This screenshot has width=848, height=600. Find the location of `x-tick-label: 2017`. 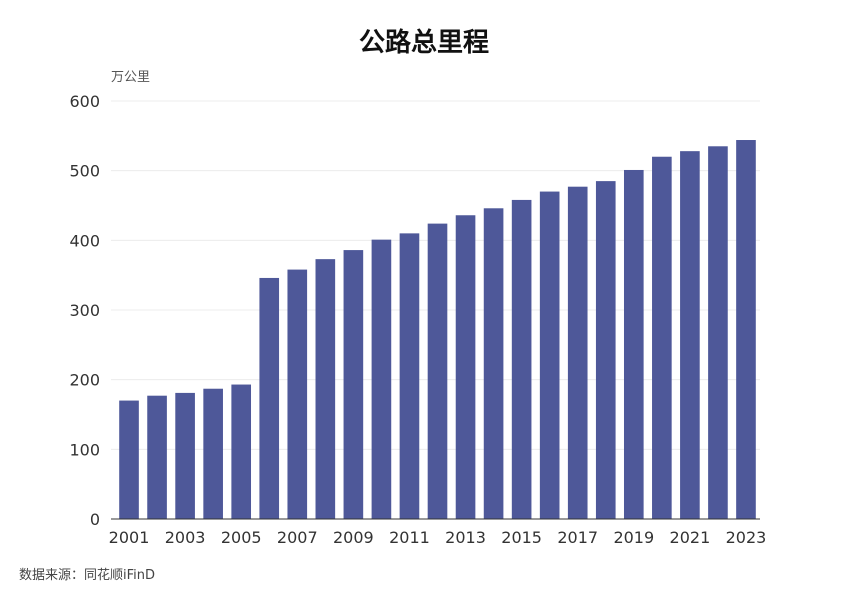

x-tick-label: 2017 is located at coordinates (577, 537).